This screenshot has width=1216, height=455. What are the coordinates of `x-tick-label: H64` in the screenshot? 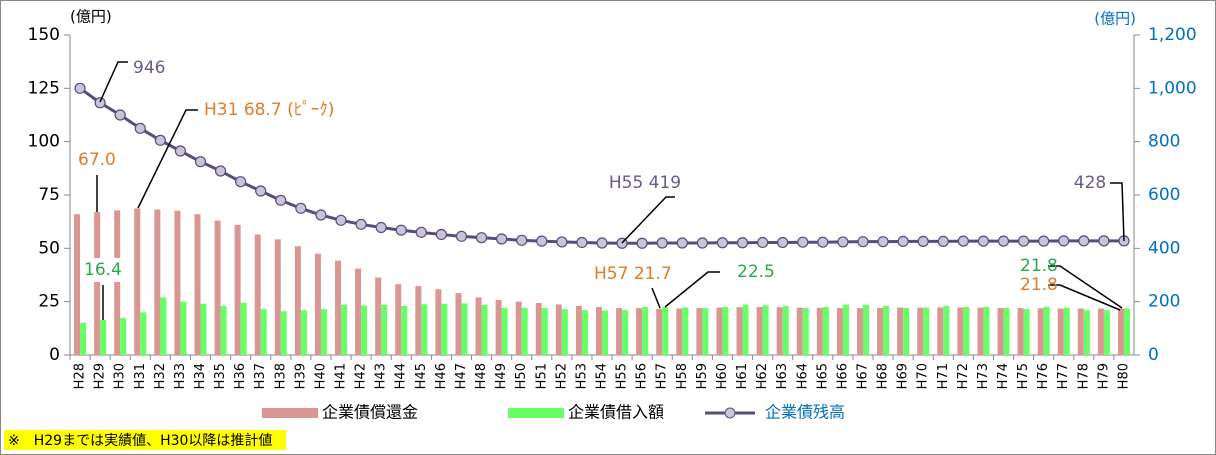 It's located at (802, 376).